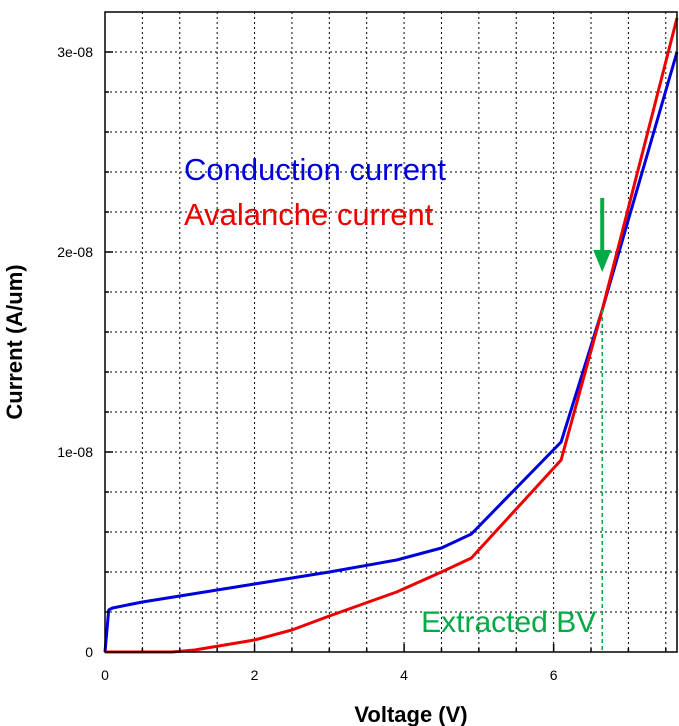 This screenshot has height=726, width=679. I want to click on y-tick-label: 0, so click(89, 652).